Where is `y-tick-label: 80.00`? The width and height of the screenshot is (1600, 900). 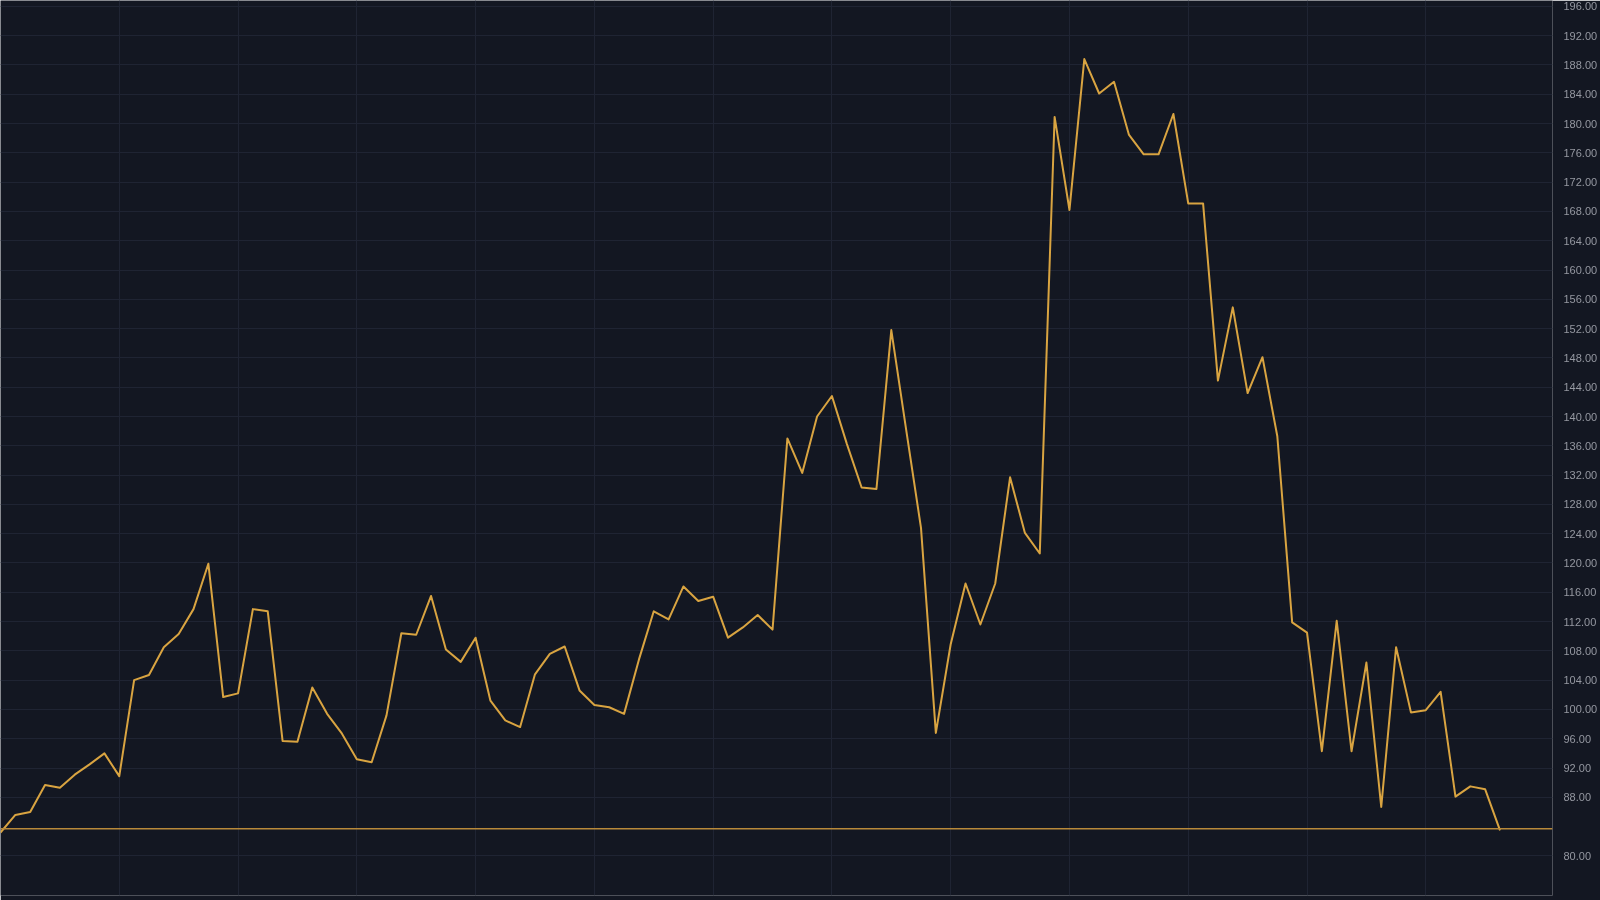 y-tick-label: 80.00 is located at coordinates (1577, 855).